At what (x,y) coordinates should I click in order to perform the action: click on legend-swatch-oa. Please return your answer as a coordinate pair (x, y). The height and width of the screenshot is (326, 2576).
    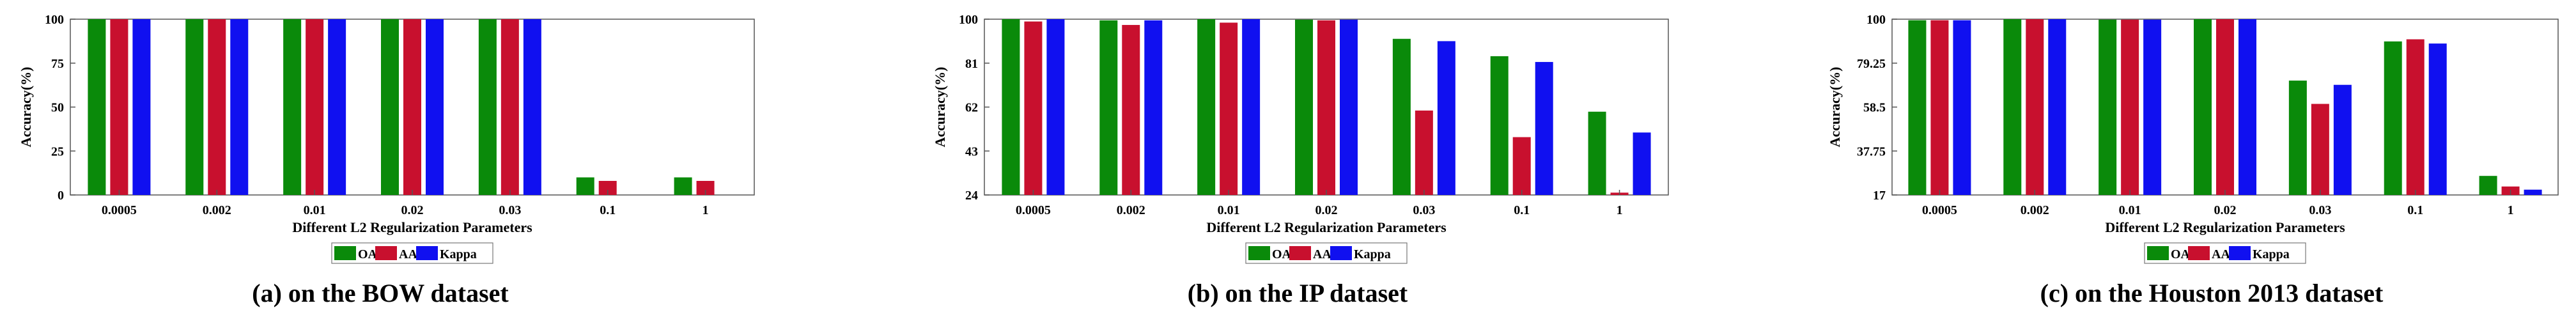
    Looking at the image, I should click on (345, 253).